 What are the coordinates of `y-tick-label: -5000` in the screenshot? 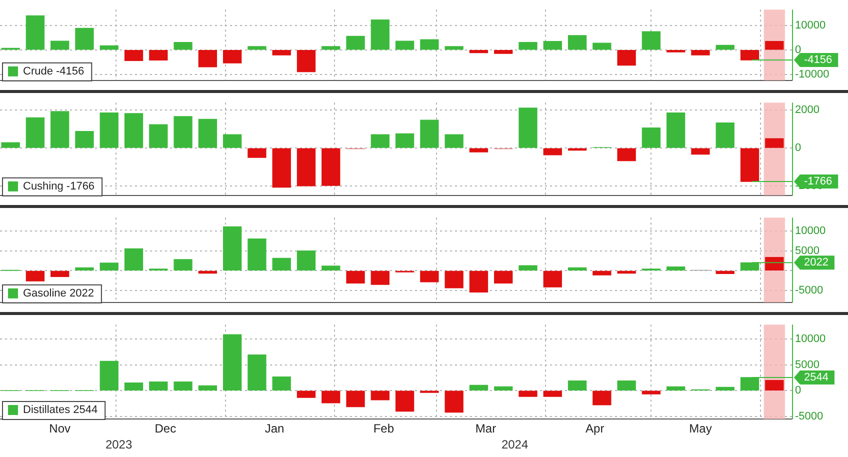 It's located at (809, 416).